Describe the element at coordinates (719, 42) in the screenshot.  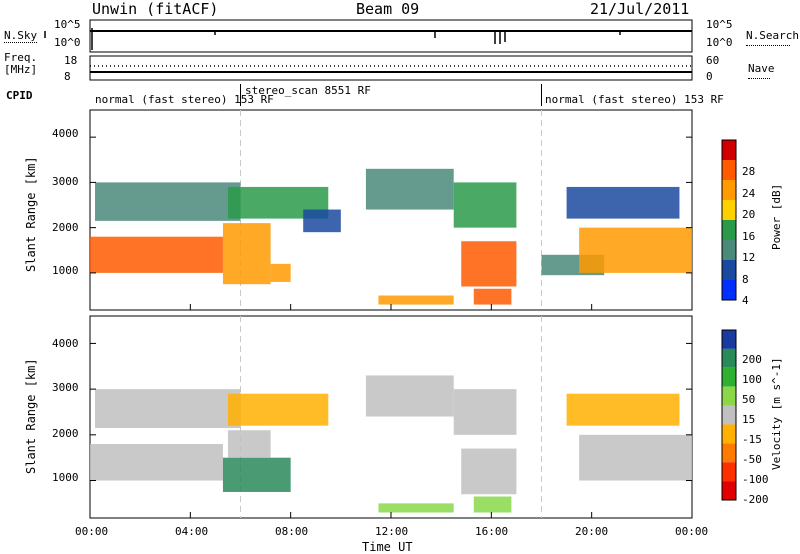
I see `nsearch-tick-bottom: 10^0` at that location.